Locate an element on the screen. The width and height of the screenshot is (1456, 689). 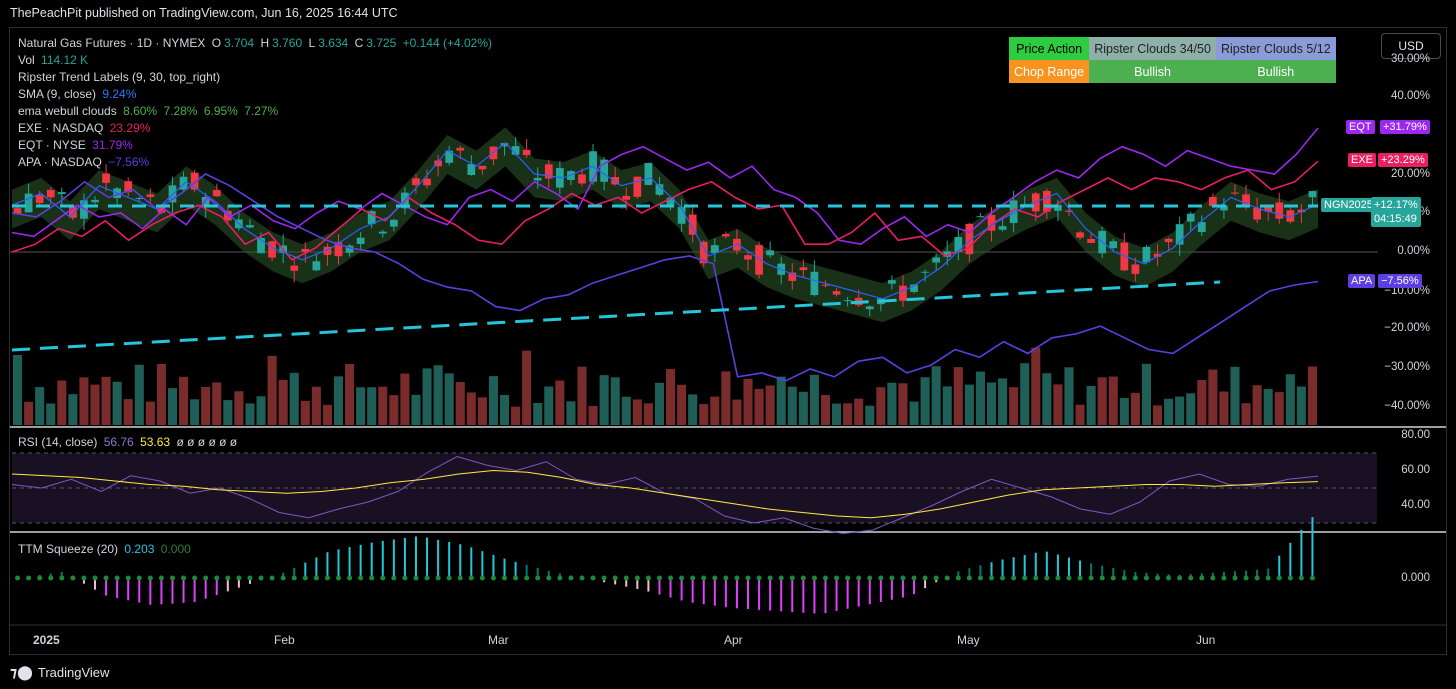
legend-sma-label: SMA (9, close) is located at coordinates (57, 94).